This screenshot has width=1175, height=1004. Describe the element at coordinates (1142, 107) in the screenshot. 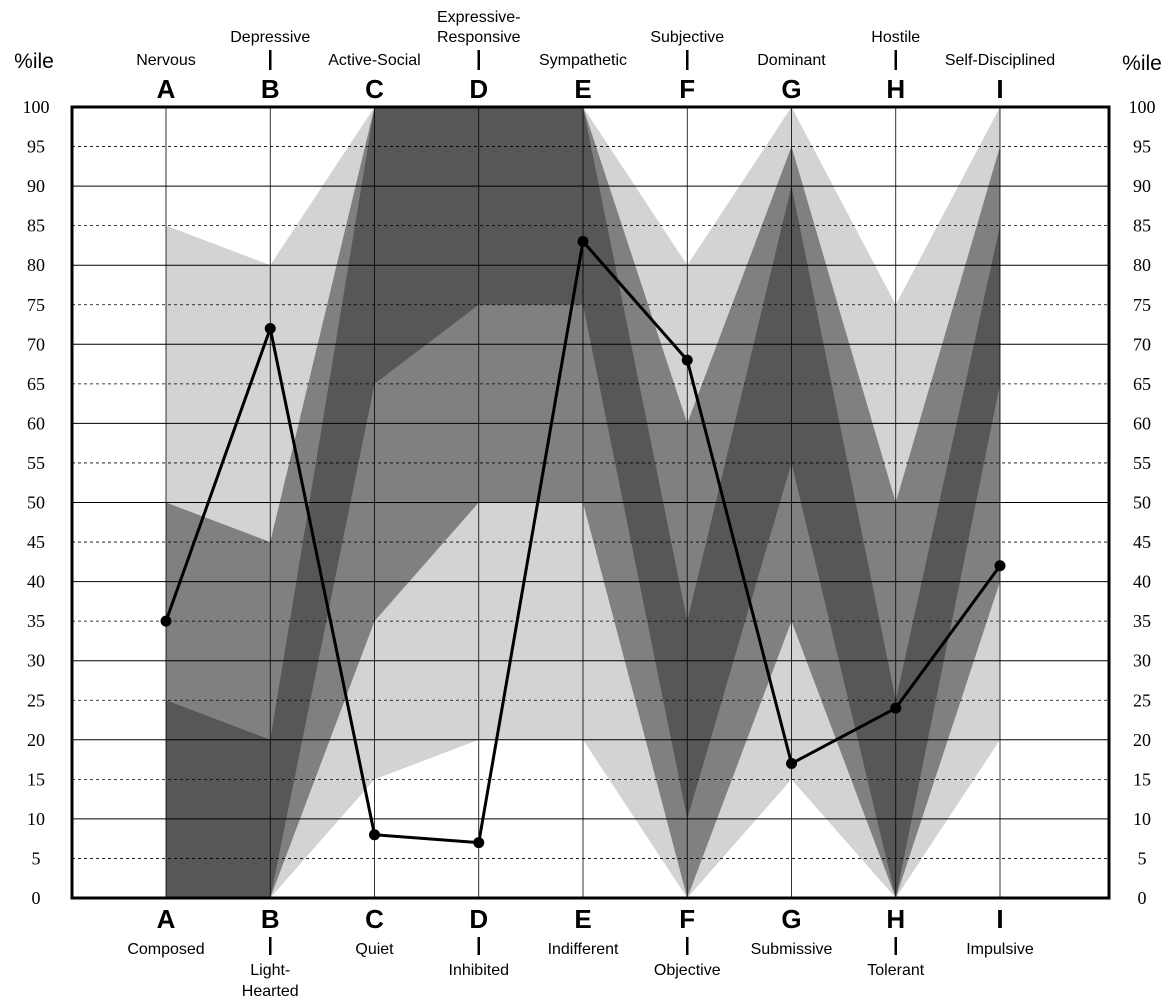

I see `y-tick-label-right: 100` at that location.